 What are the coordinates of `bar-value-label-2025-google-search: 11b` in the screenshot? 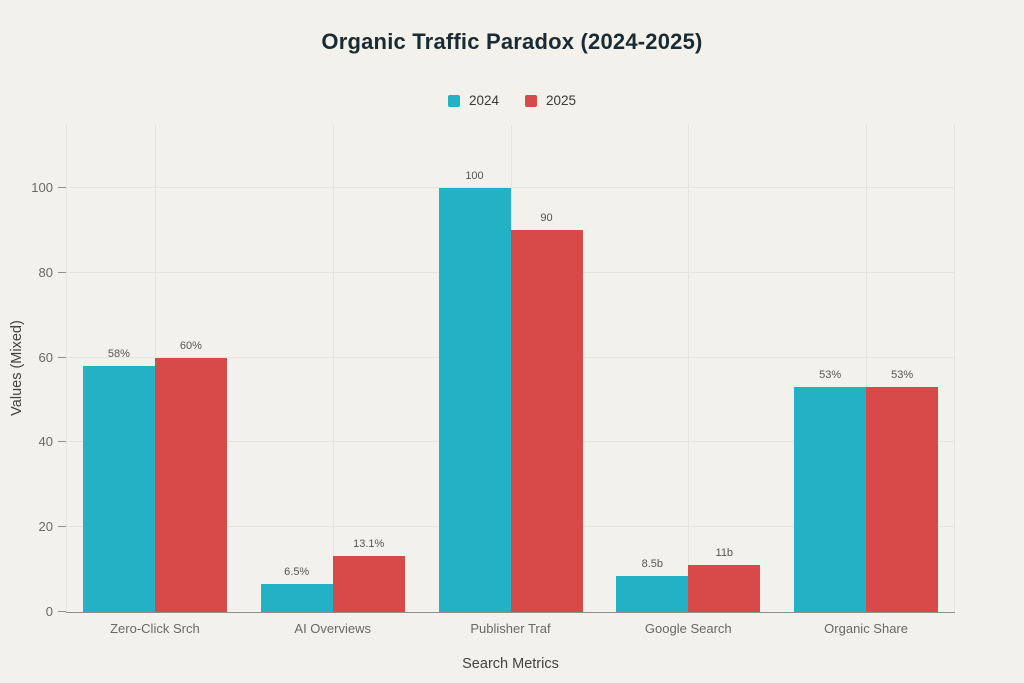 It's located at (724, 553).